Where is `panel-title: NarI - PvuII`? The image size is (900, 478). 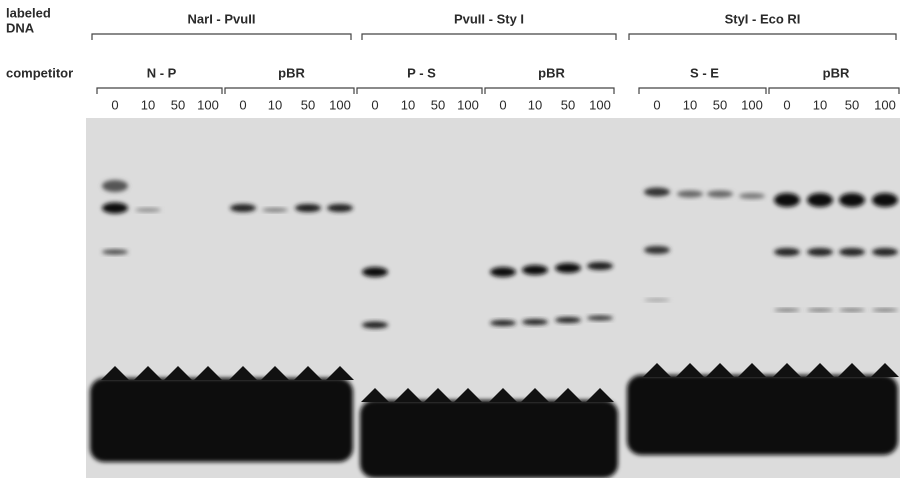 panel-title: NarI - PvuII is located at coordinates (222, 18).